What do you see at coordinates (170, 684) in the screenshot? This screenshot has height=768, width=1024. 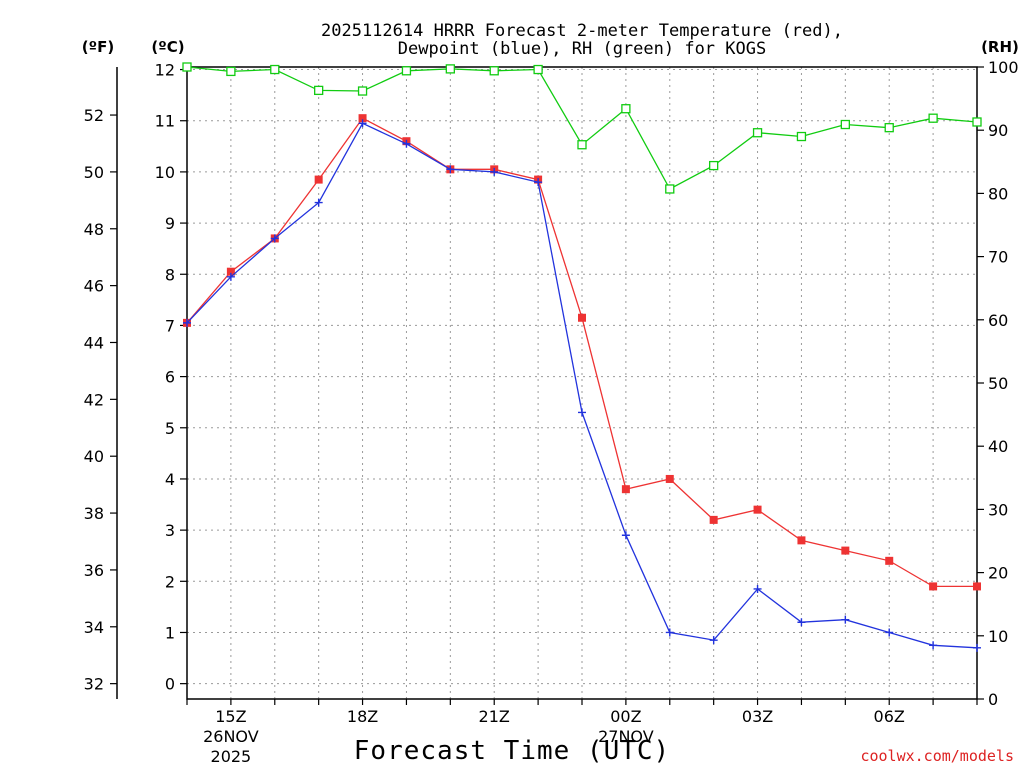 I see `c-tick-label: 0` at bounding box center [170, 684].